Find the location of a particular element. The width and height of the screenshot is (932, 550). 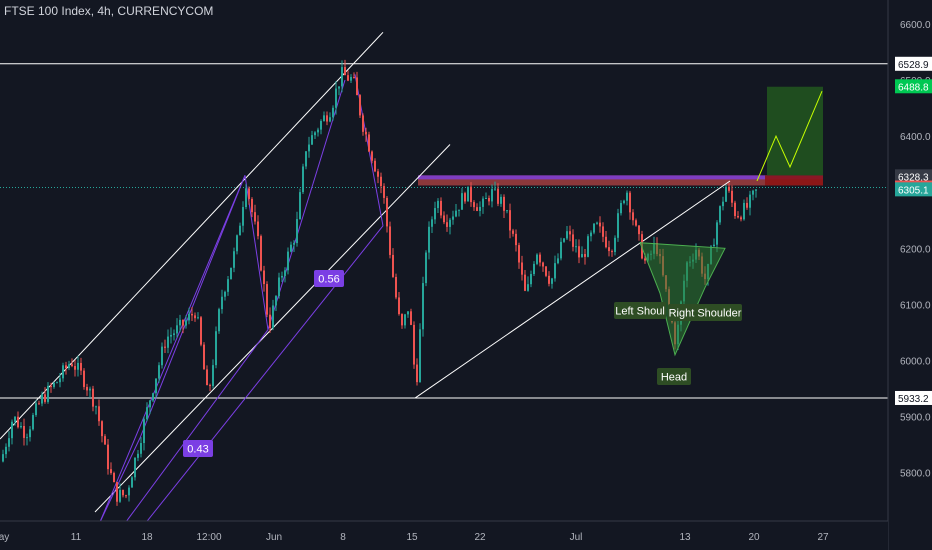

x-tick-label: 12:00 is located at coordinates (208, 537).